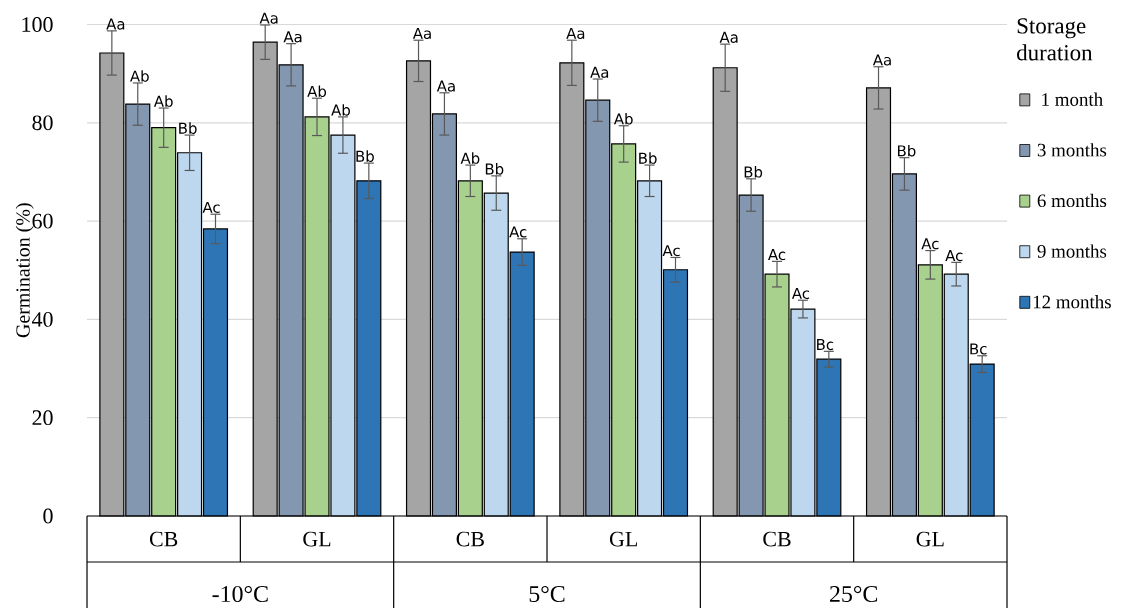 The image size is (1132, 608). What do you see at coordinates (42, 418) in the screenshot?
I see `y-tick-label: 20` at bounding box center [42, 418].